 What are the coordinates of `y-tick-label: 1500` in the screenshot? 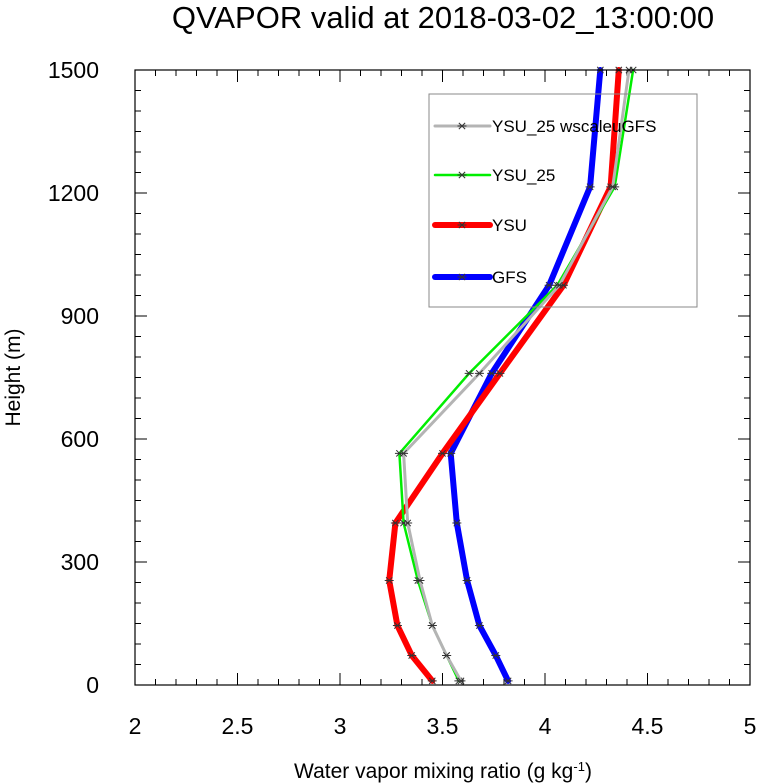 It's located at (73, 70).